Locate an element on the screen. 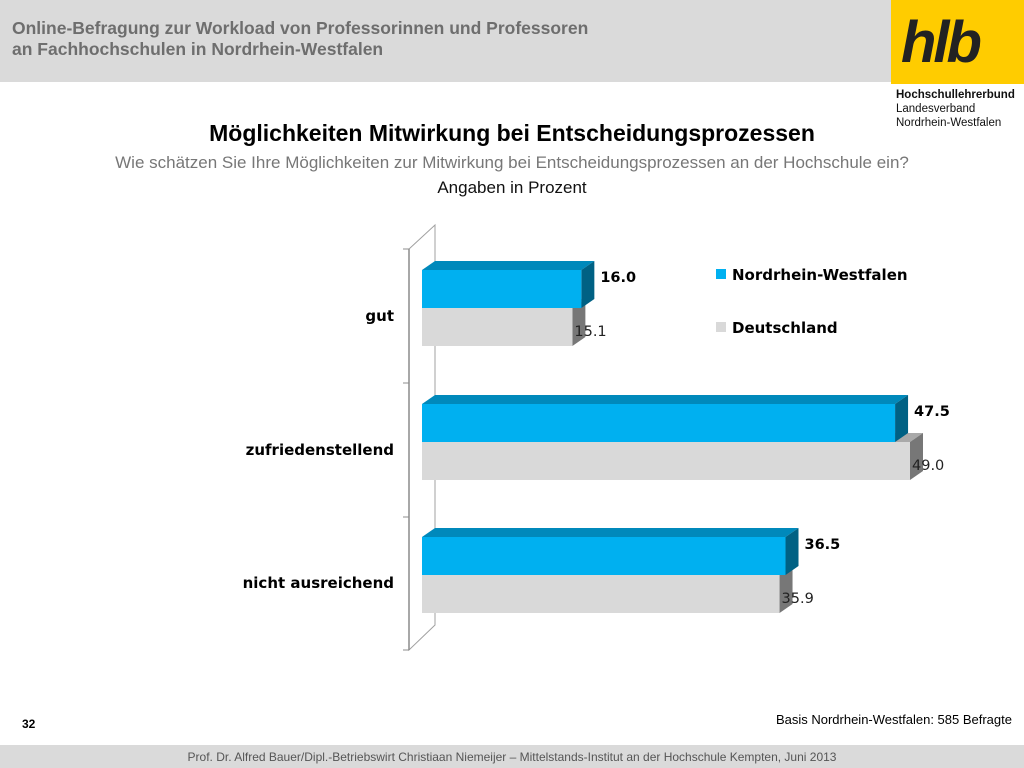 The width and height of the screenshot is (1024, 768). basis-note: Basis Nordrhein-Westfalen: 585 Befragte is located at coordinates (893, 719).